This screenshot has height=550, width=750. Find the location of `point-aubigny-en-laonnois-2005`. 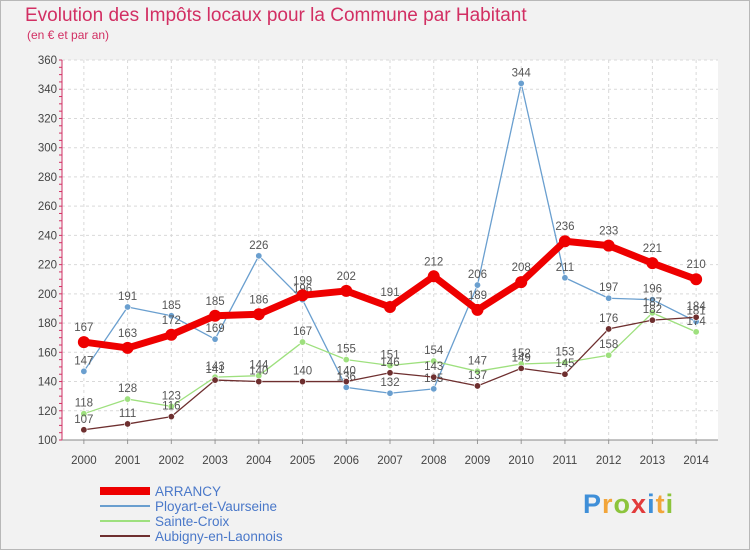

point-aubigny-en-laonnois-2005 is located at coordinates (303, 382).